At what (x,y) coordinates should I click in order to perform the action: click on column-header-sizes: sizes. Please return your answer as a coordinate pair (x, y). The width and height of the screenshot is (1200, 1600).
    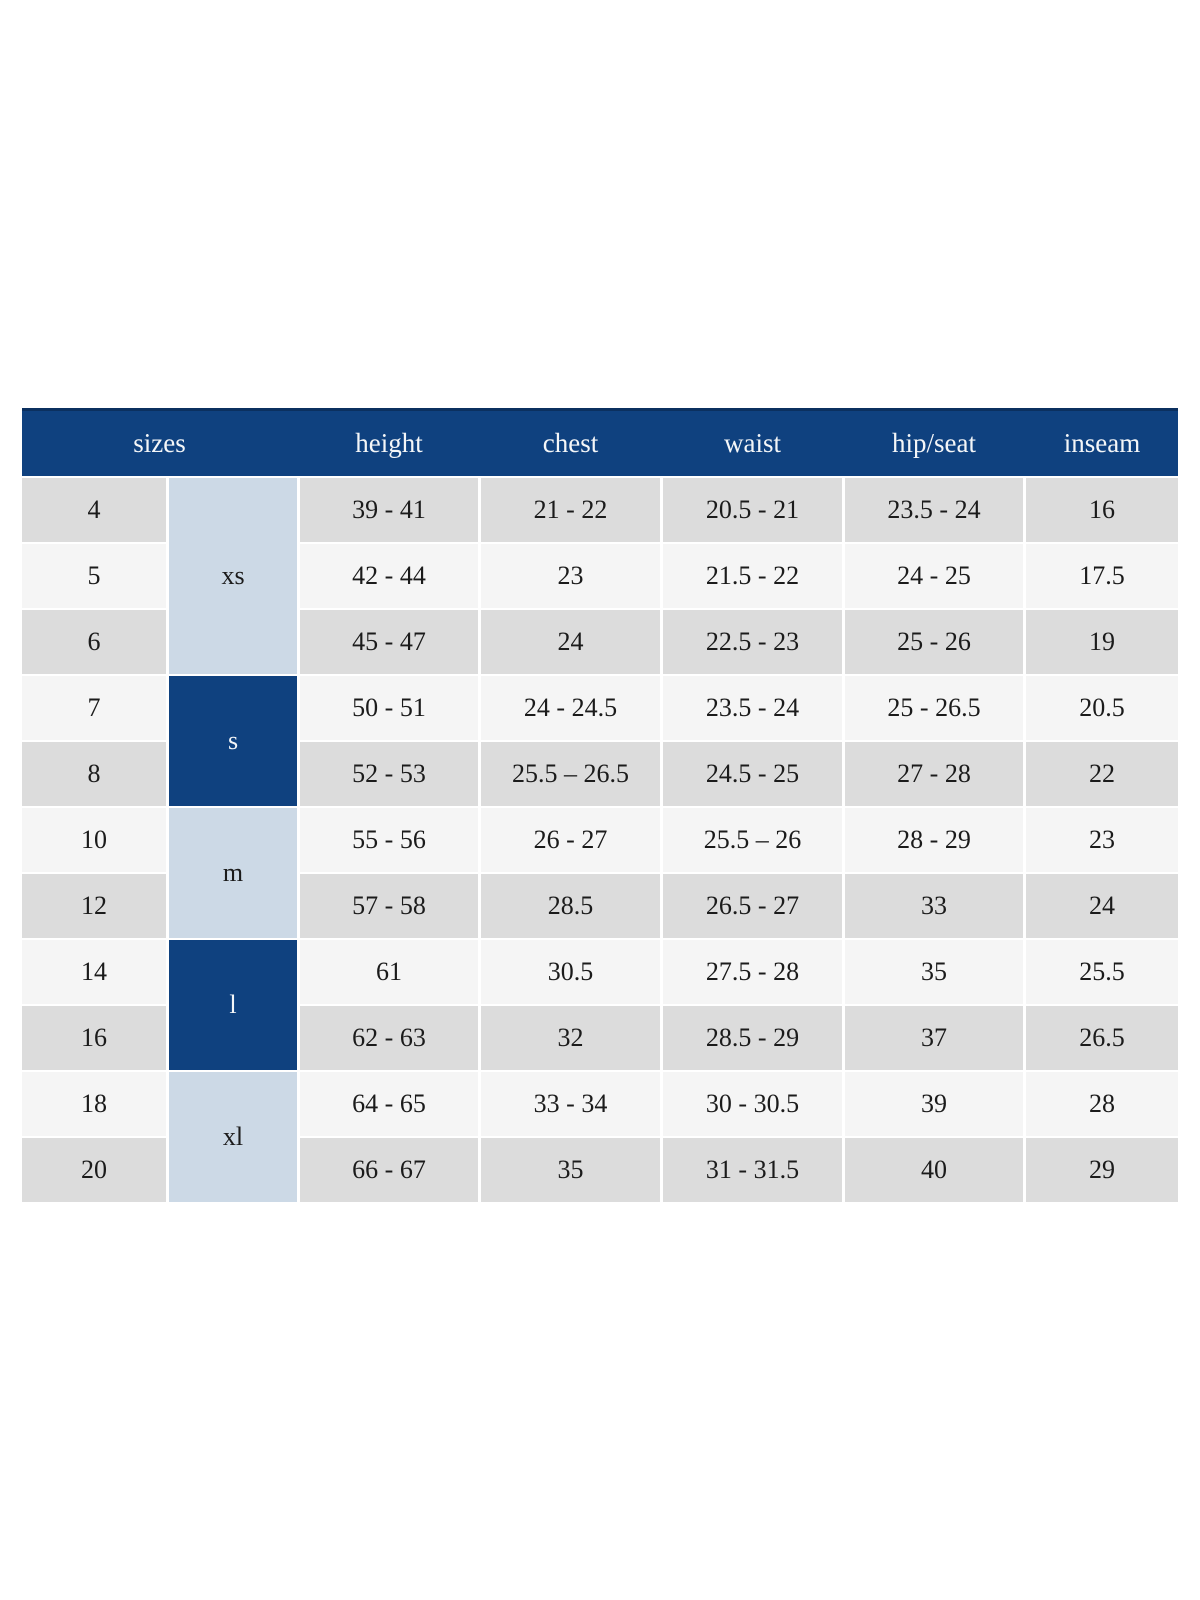
    Looking at the image, I should click on (159, 443).